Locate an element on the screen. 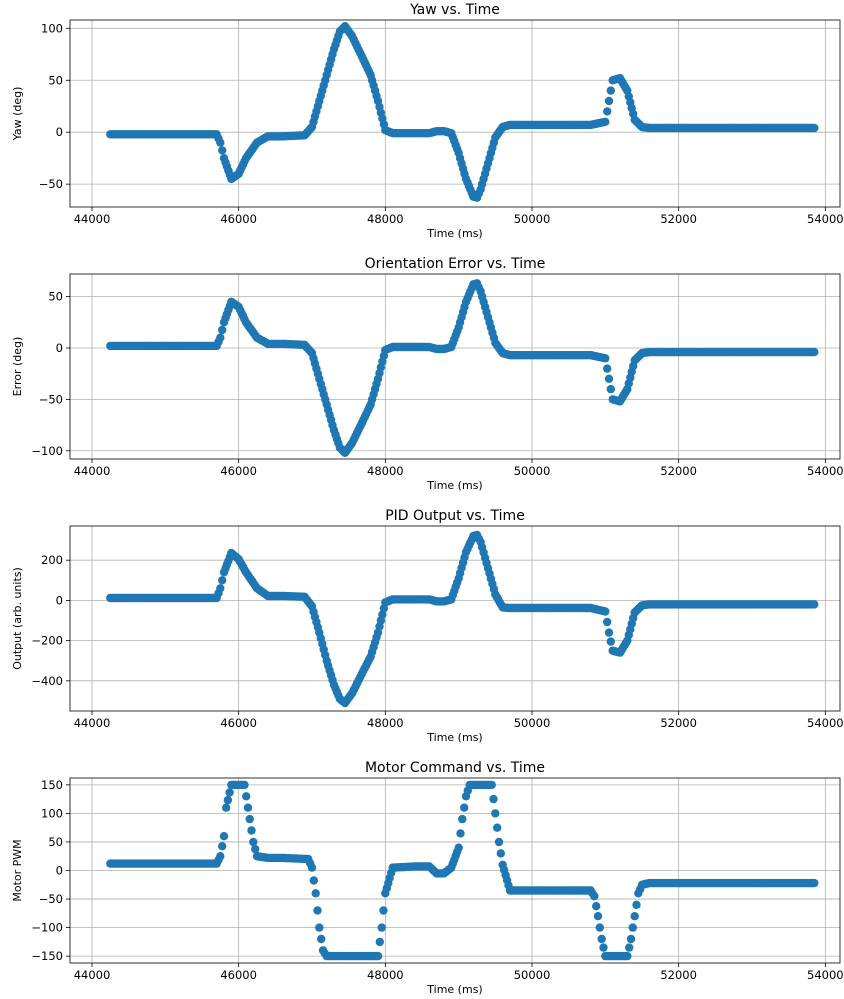  chart-title: Orientation Error vs. Time is located at coordinates (455, 264).